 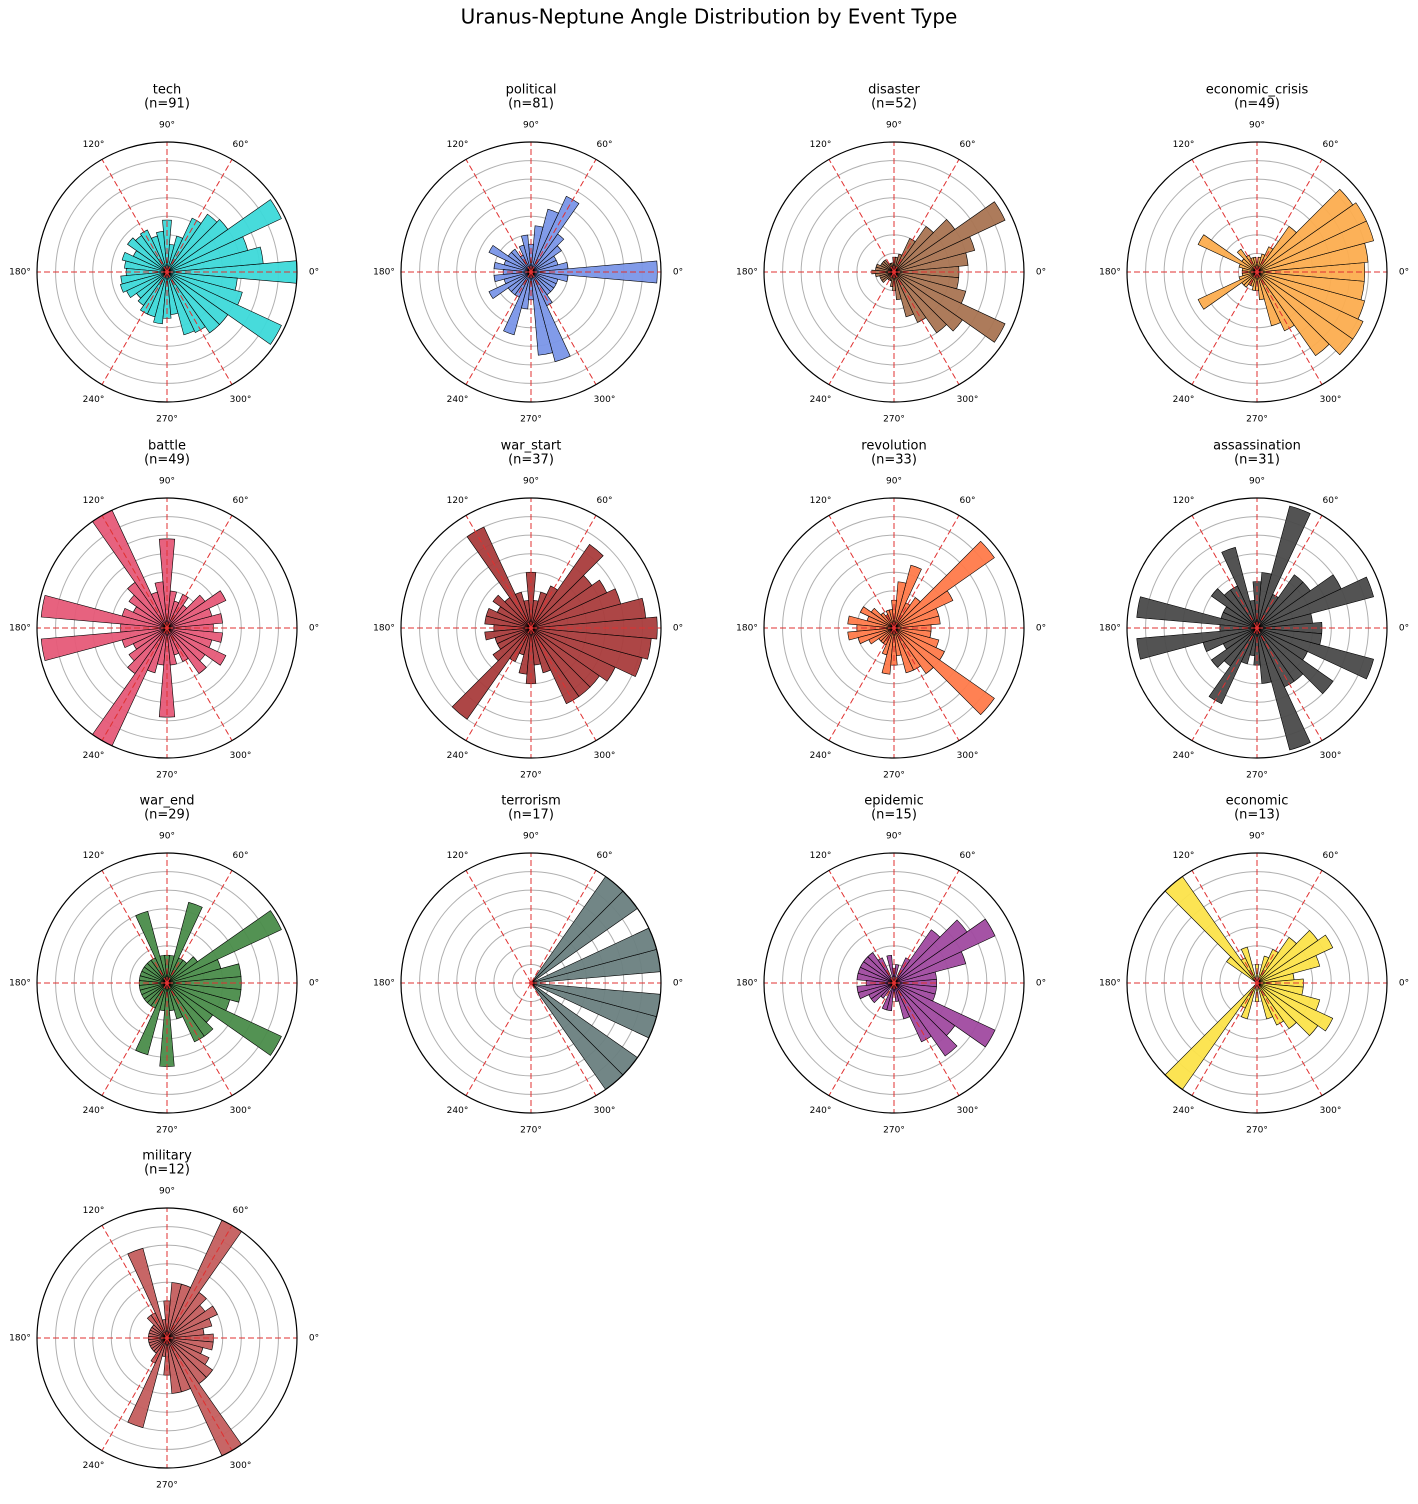 What do you see at coordinates (167, 90) in the screenshot?
I see `subplot-title: tech` at bounding box center [167, 90].